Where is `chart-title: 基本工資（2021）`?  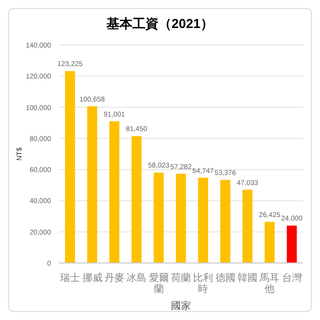
chart-title: 基本工資（2021） is located at coordinates (160, 24).